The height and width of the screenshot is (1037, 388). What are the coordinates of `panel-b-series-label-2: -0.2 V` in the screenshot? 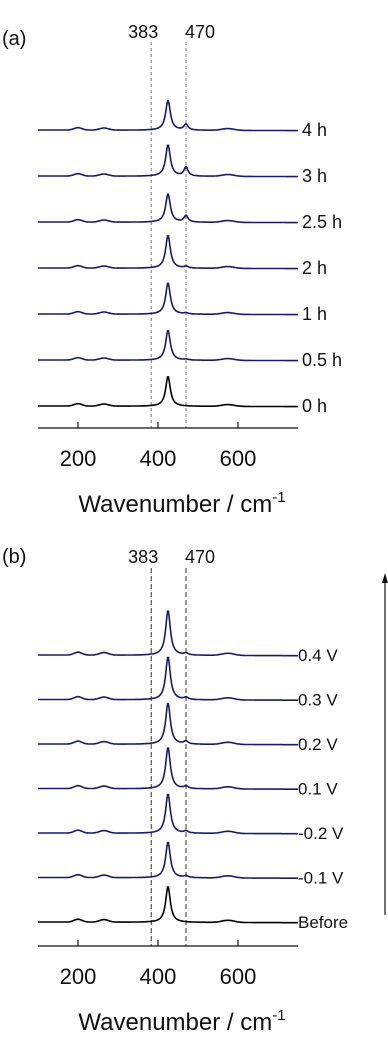 It's located at (321, 833).